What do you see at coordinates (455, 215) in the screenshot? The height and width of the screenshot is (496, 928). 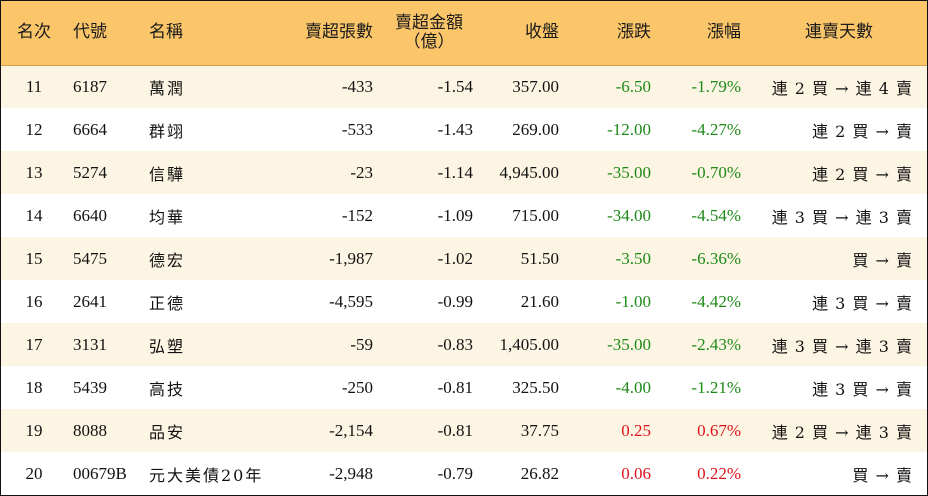 I see `cell-sell-amount: -1.09` at bounding box center [455, 215].